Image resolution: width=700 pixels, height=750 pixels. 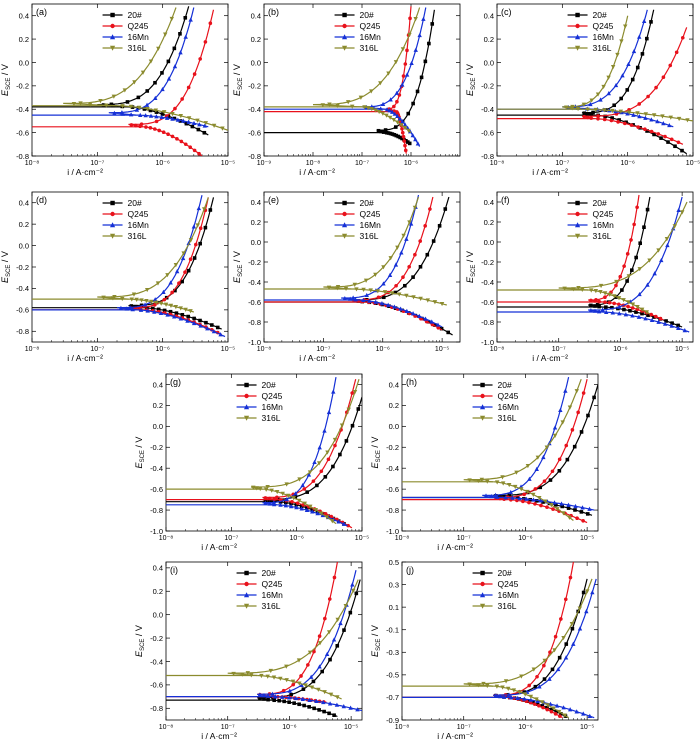 What do you see at coordinates (487, 322) in the screenshot?
I see `y-tick-label: -0.8` at bounding box center [487, 322].